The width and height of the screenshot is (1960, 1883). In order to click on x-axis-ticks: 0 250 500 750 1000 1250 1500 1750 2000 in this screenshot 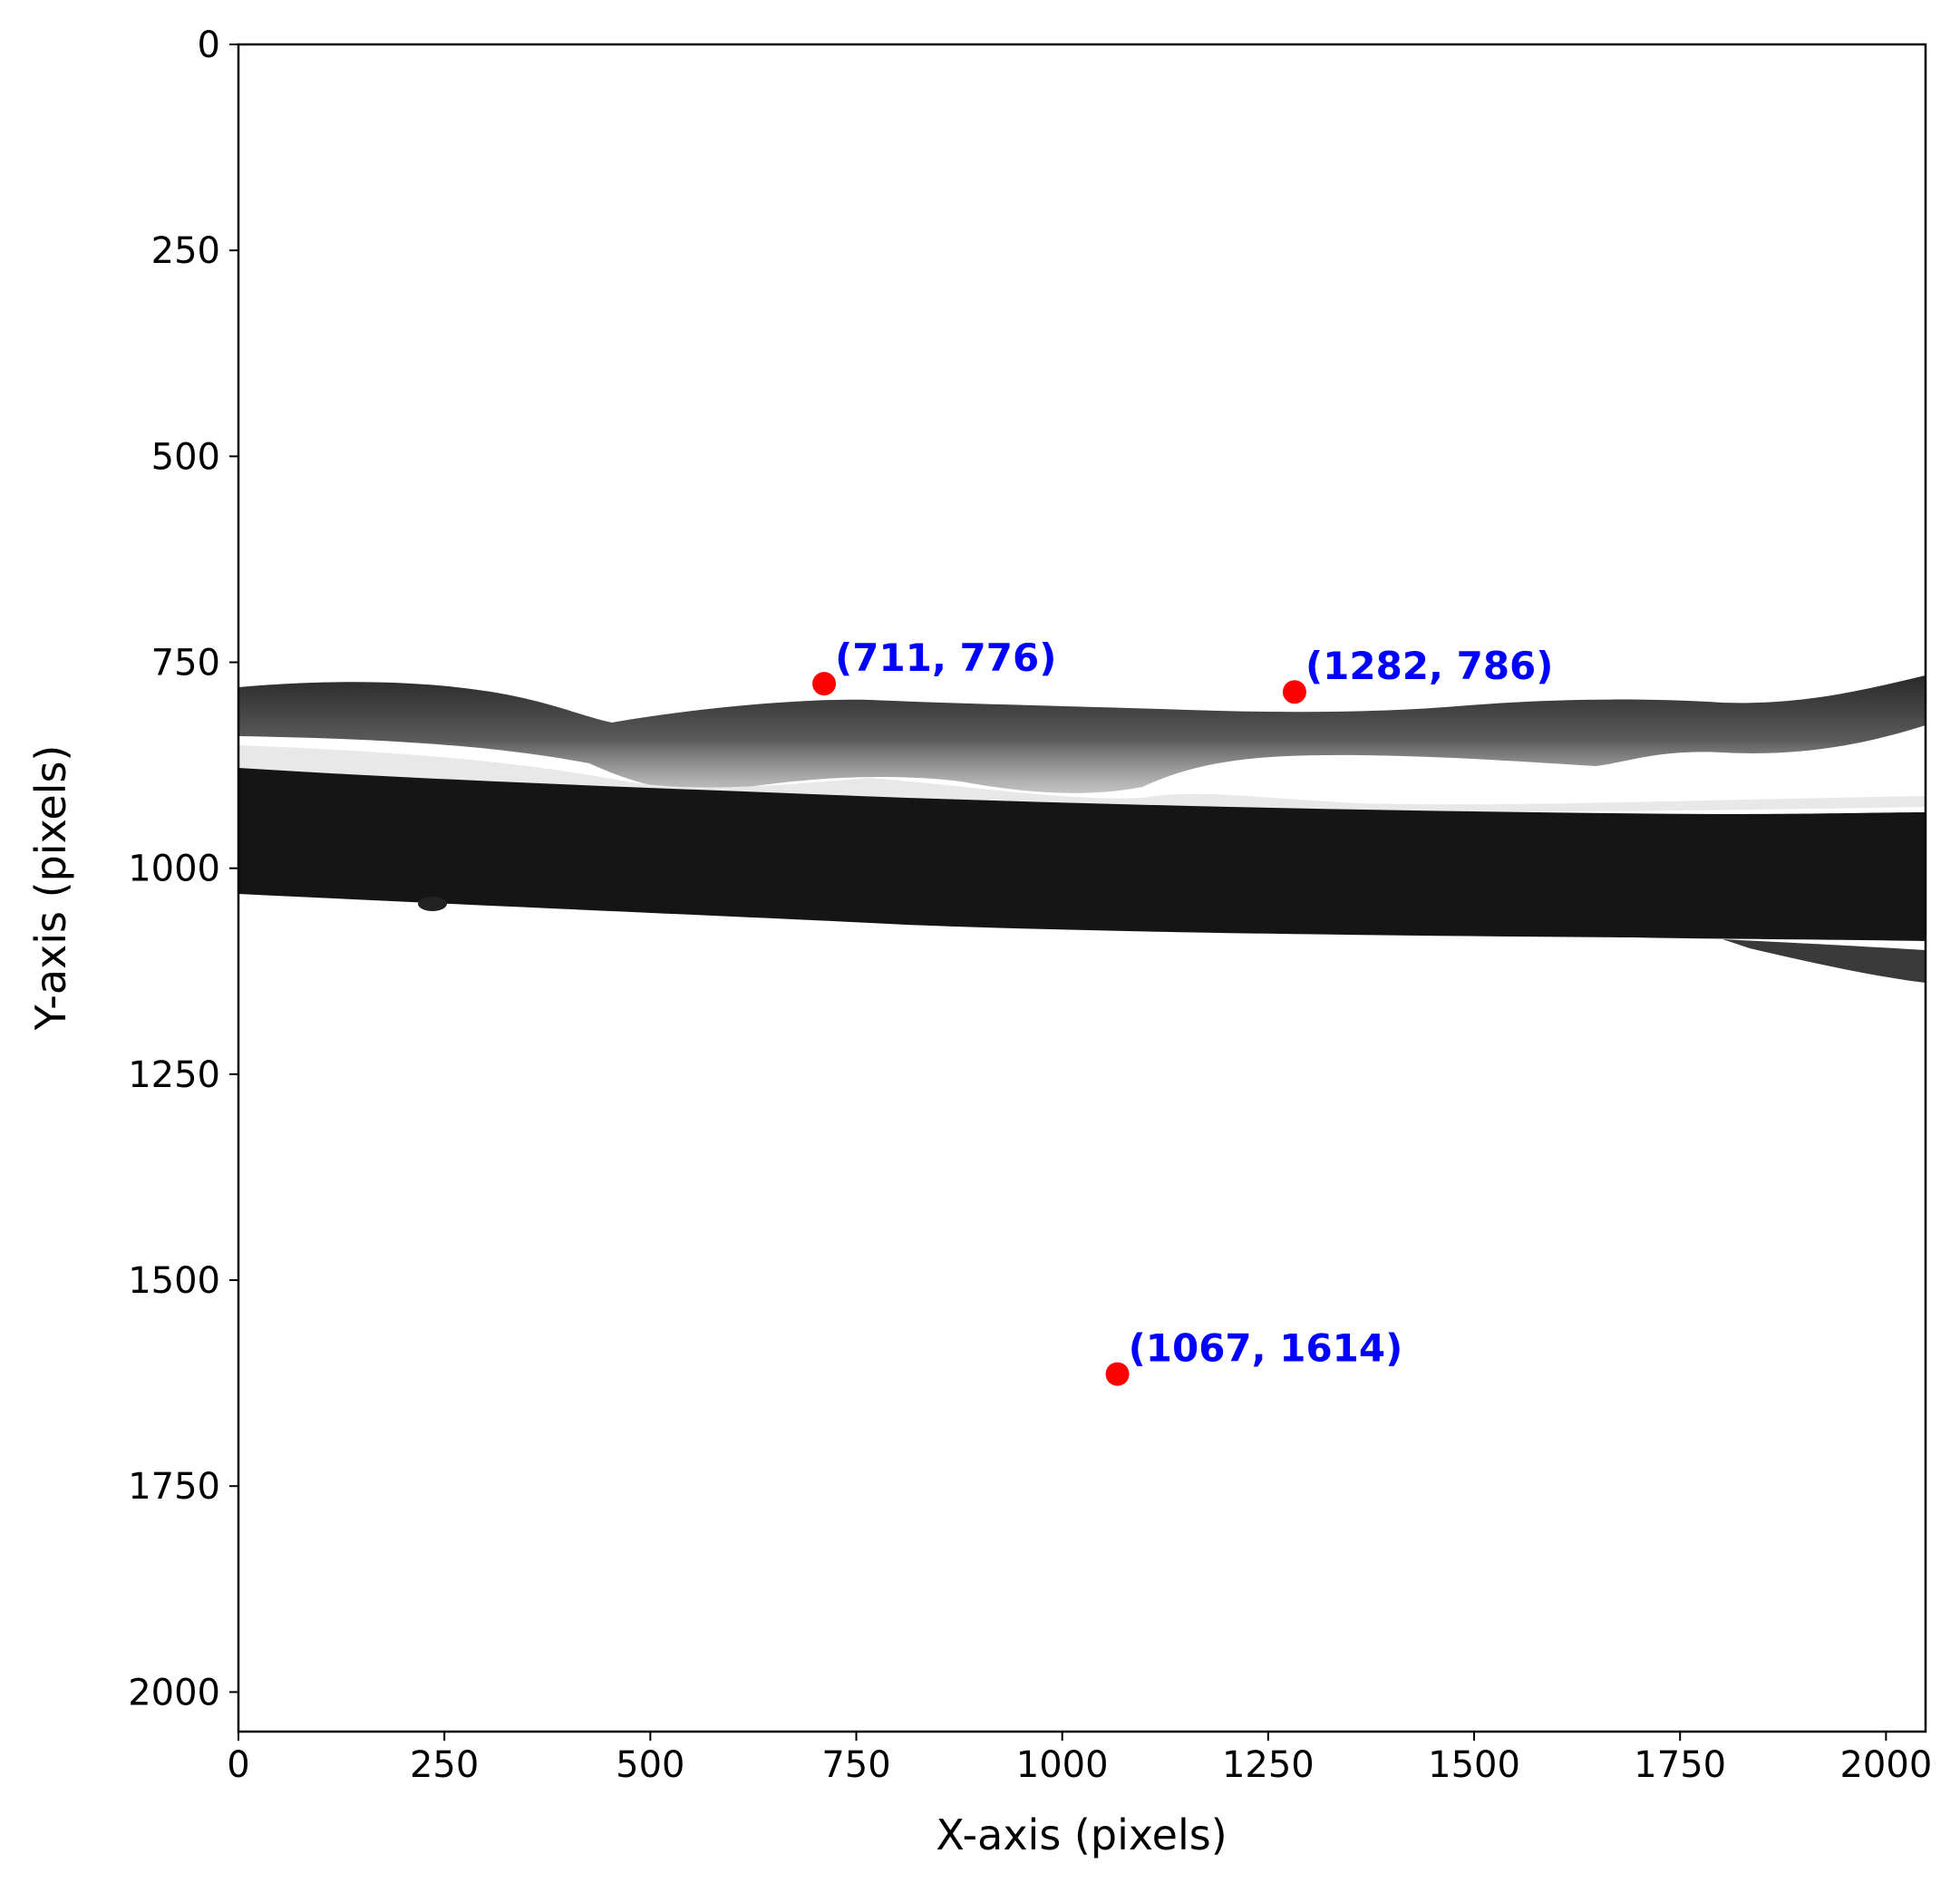, I will do `click(1080, 1759)`.